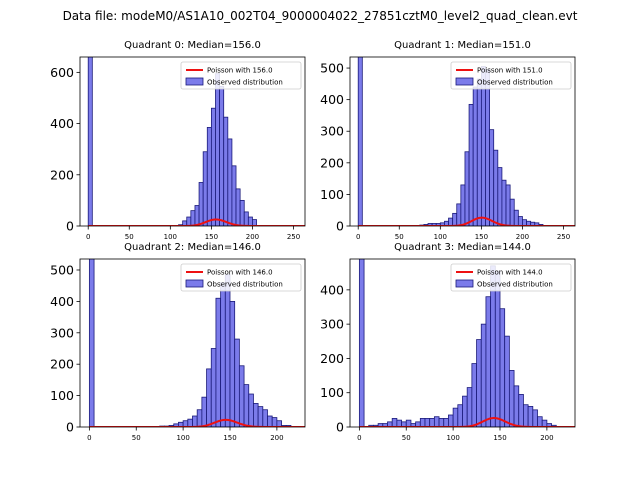 The height and width of the screenshot is (480, 640). I want to click on q2-legend-bars-label: Observed distribution, so click(245, 285).